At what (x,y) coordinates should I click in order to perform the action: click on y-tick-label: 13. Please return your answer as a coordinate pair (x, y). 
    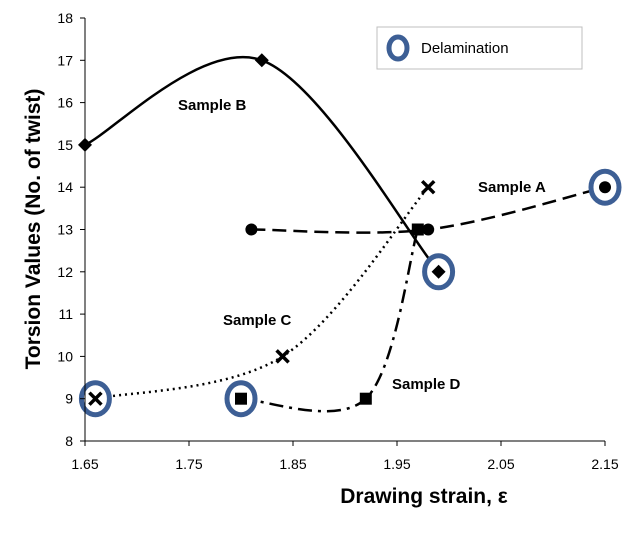
    Looking at the image, I should click on (65, 230).